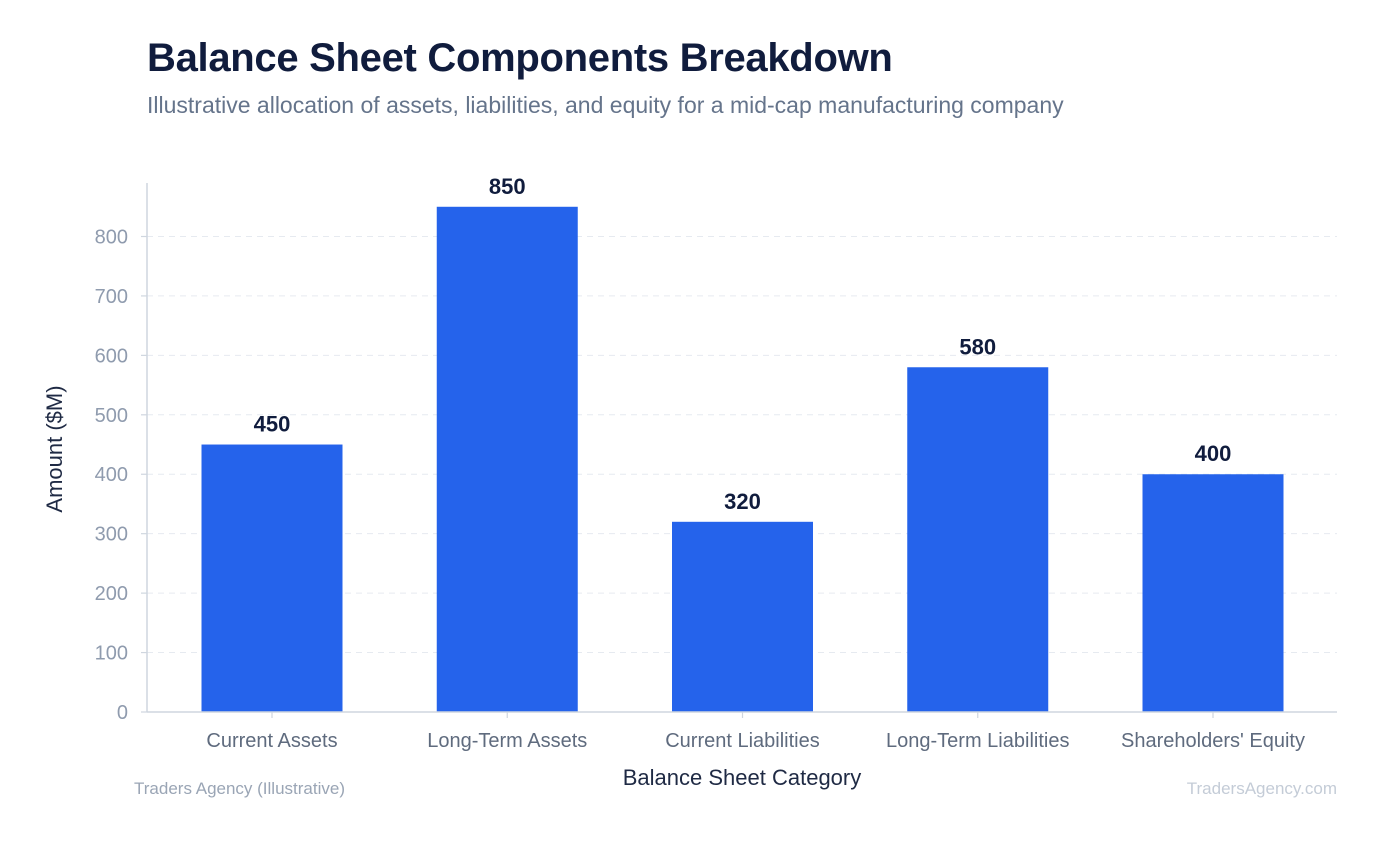 This screenshot has height=845, width=1382. What do you see at coordinates (271, 741) in the screenshot?
I see `x-tick-label: Current Assets` at bounding box center [271, 741].